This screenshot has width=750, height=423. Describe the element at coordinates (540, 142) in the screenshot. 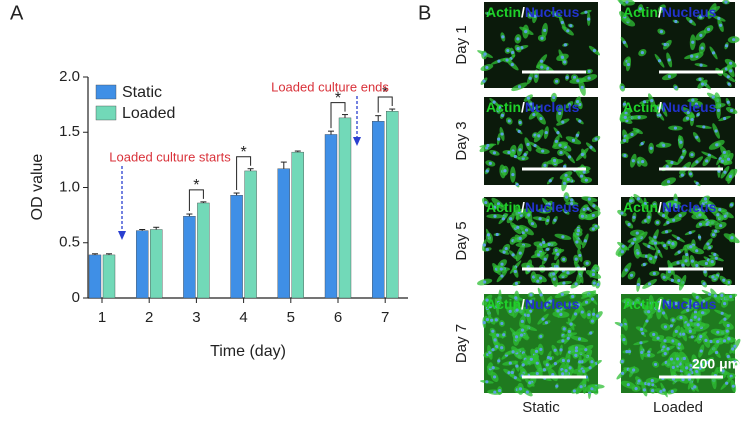

I see `micrograph: Actin/Nucleus` at that location.